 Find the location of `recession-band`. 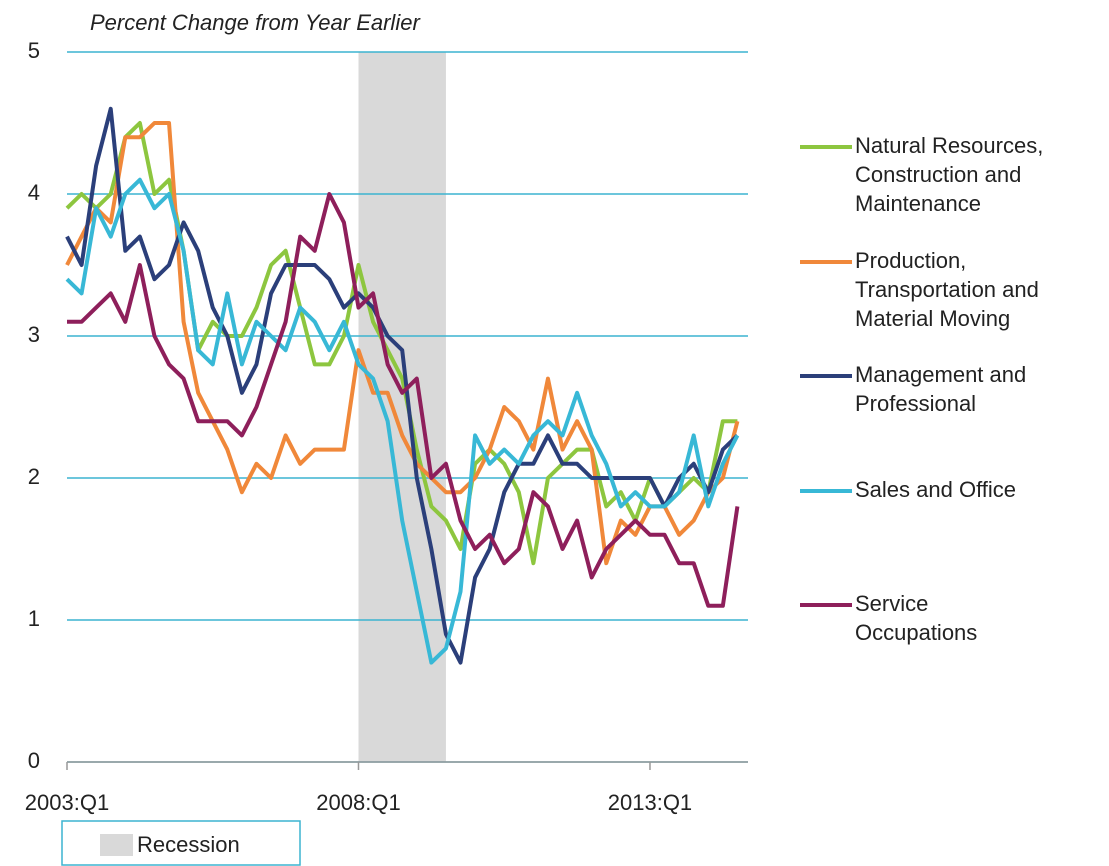

recession-band is located at coordinates (402, 407).